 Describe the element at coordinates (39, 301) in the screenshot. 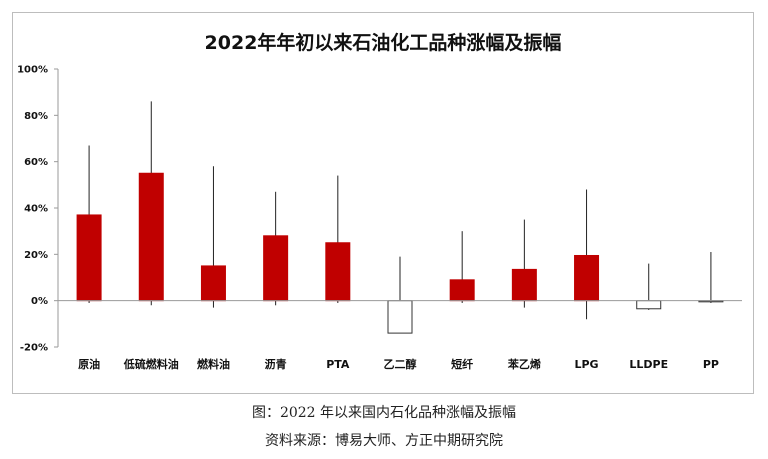

I see `y-tick-label: 0%` at that location.